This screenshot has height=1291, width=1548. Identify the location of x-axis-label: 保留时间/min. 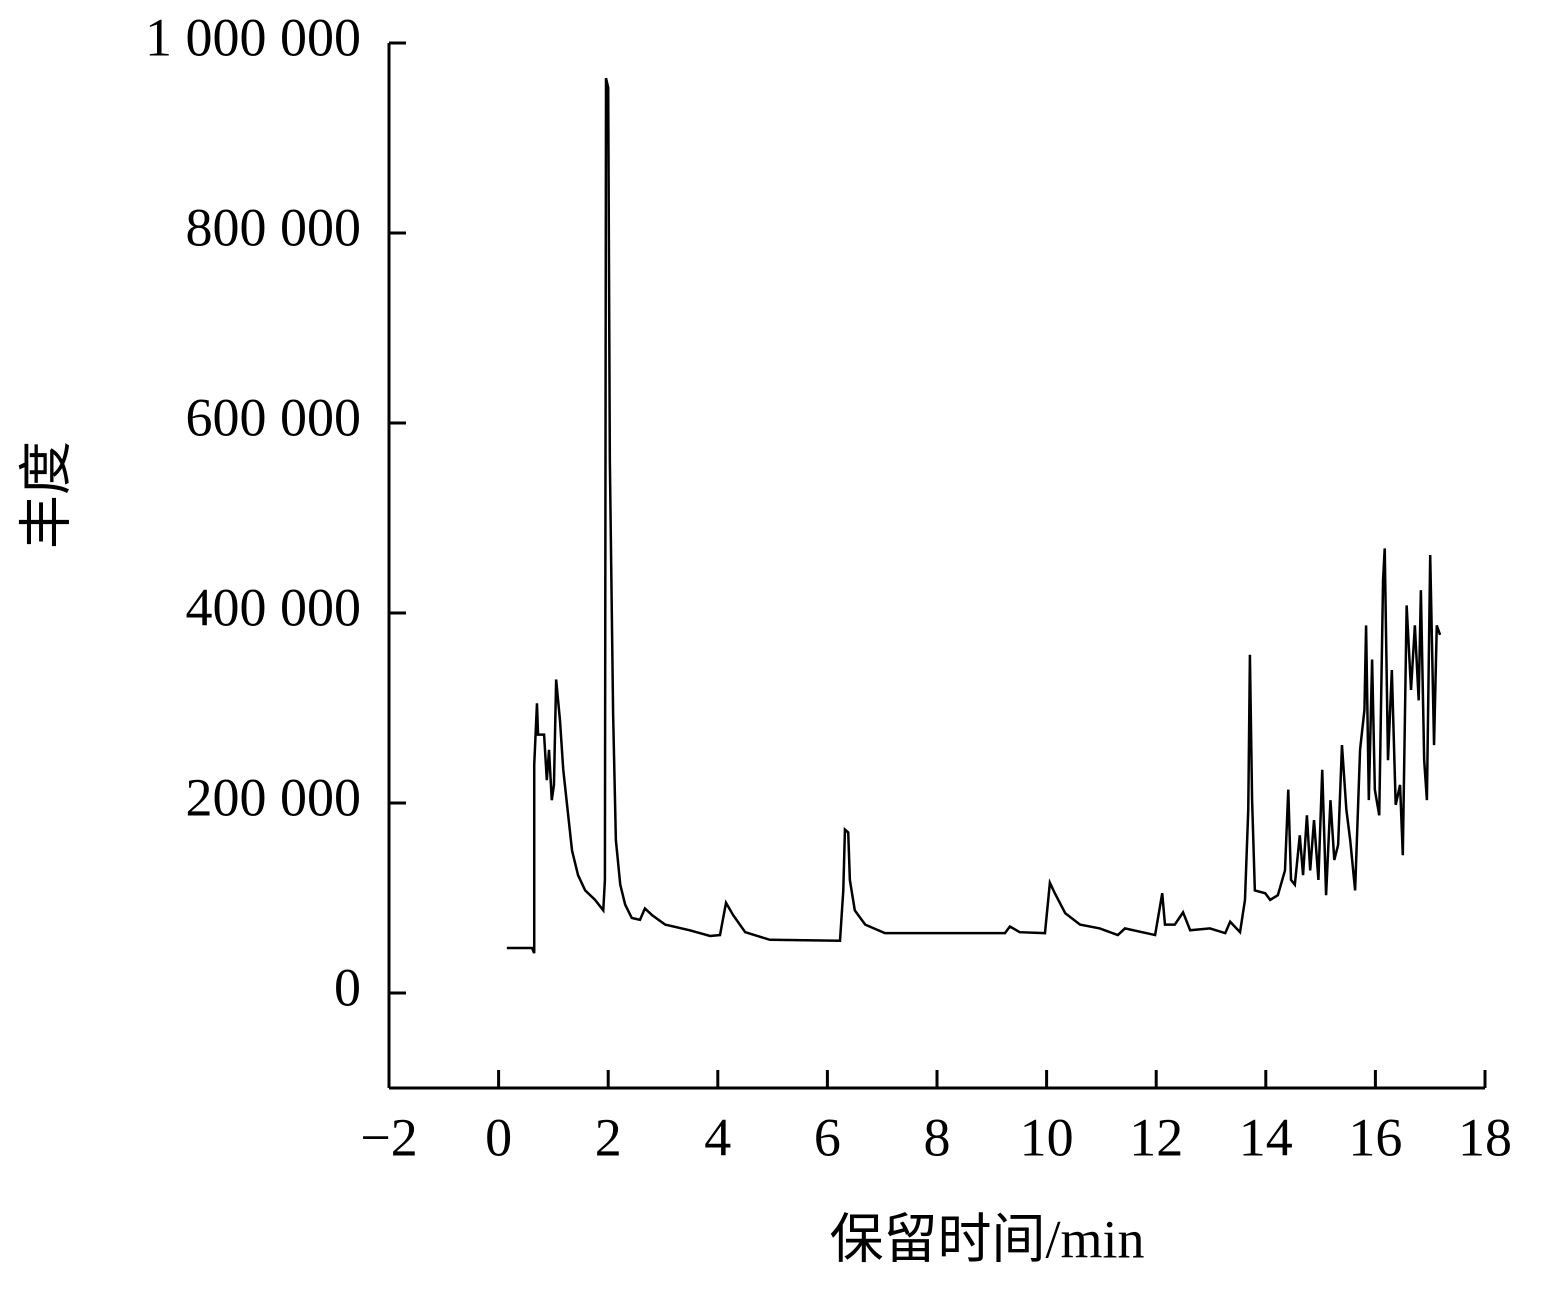
(986, 1239).